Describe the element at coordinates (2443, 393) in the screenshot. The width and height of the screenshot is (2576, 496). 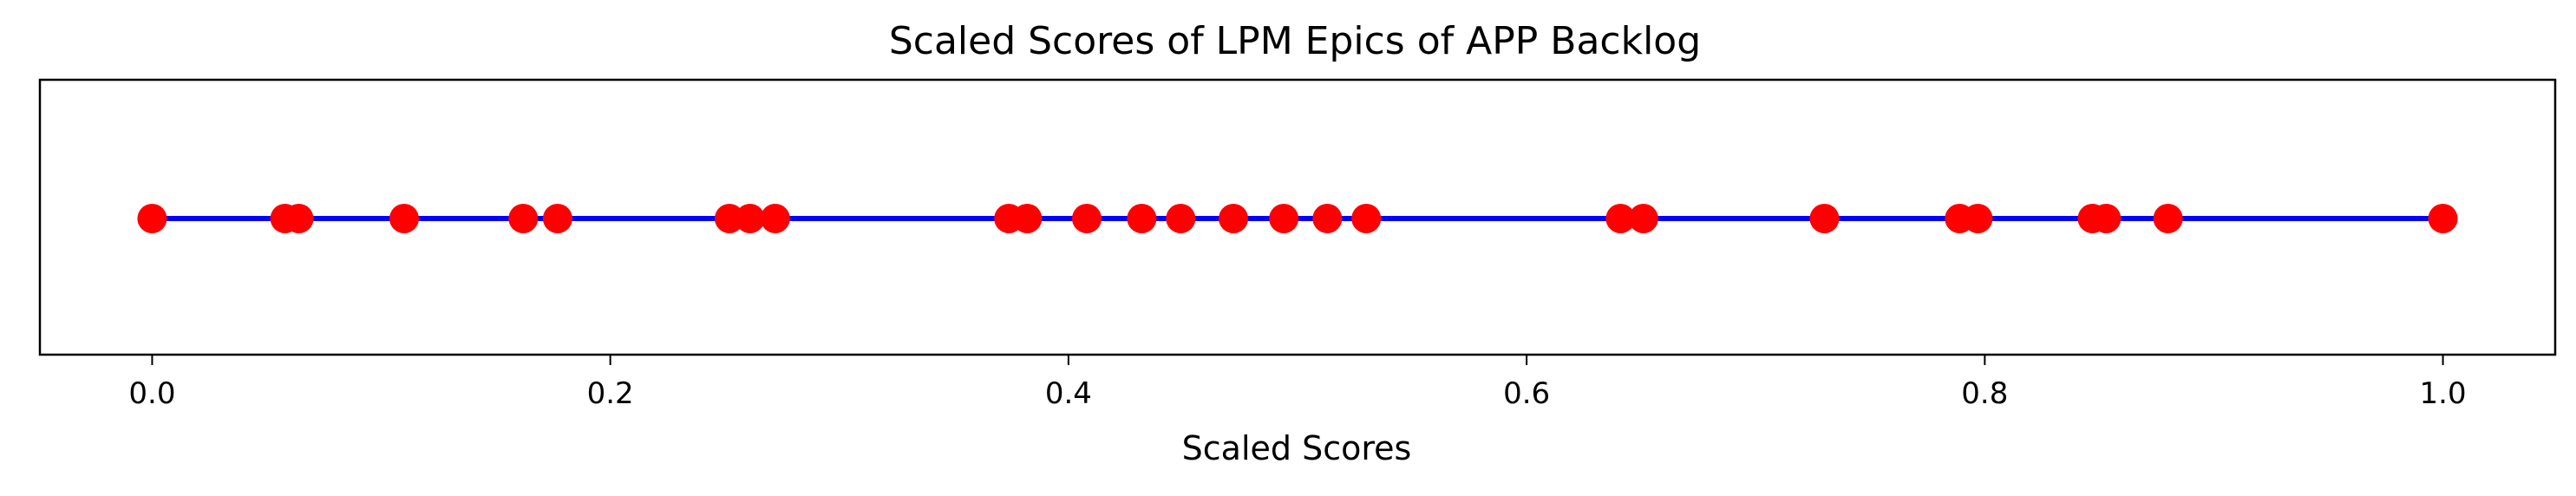
I see `x-tick-label: 1.0` at that location.